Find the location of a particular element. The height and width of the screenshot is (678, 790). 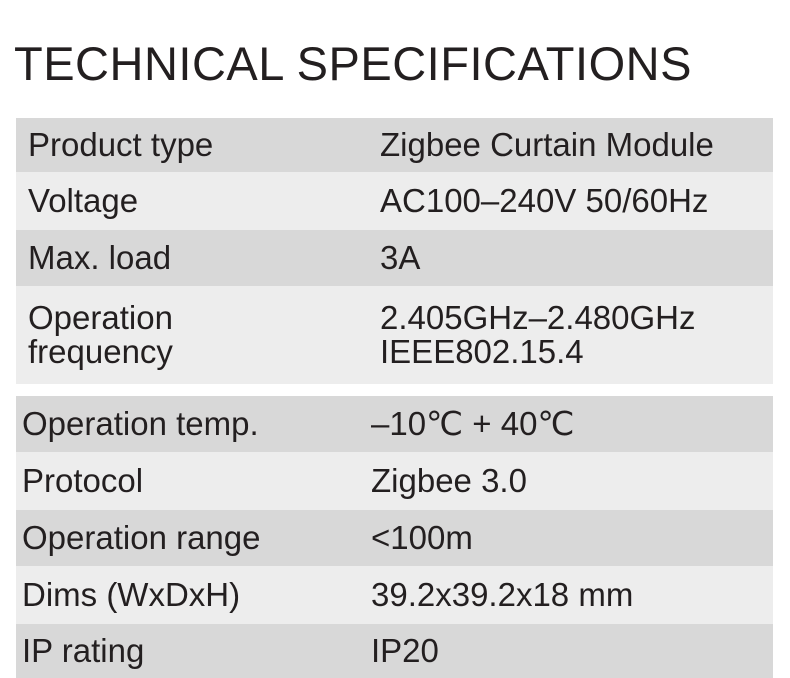

spec-label: Voltage is located at coordinates (83, 201).